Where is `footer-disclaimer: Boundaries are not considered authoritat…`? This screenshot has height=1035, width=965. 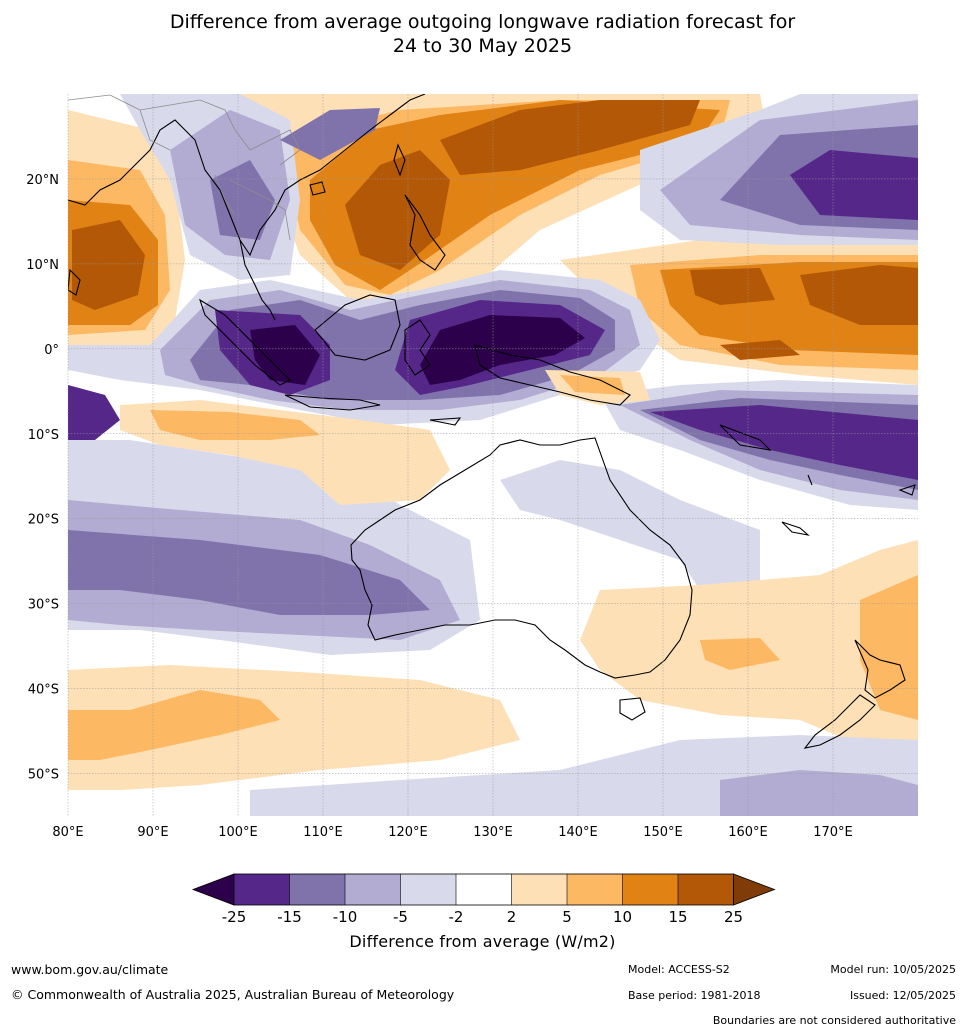 footer-disclaimer: Boundaries are not considered authoritat… is located at coordinates (834, 1020).